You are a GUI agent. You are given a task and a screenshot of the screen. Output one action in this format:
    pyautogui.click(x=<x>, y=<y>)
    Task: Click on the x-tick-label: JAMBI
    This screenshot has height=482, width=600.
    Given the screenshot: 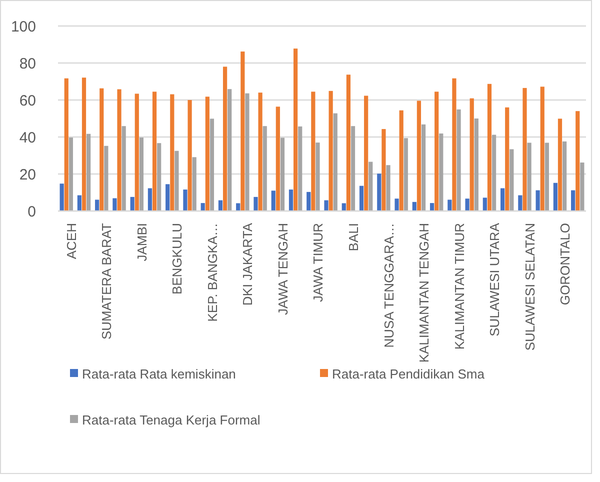 What is the action you would take?
    pyautogui.click(x=142, y=242)
    